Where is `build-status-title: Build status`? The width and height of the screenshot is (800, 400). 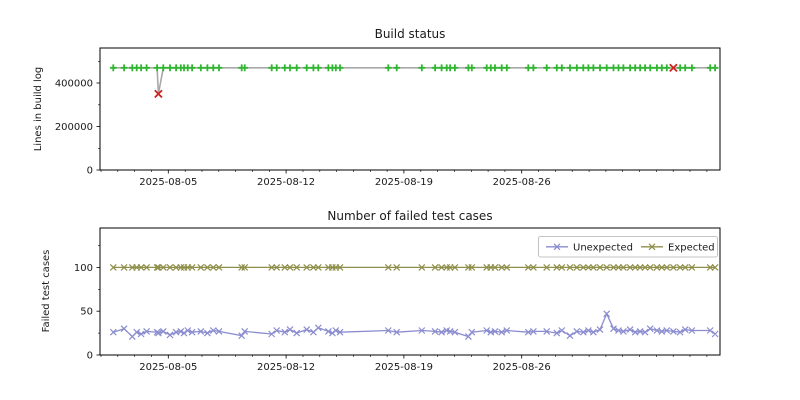
build-status-title: Build status is located at coordinates (410, 34).